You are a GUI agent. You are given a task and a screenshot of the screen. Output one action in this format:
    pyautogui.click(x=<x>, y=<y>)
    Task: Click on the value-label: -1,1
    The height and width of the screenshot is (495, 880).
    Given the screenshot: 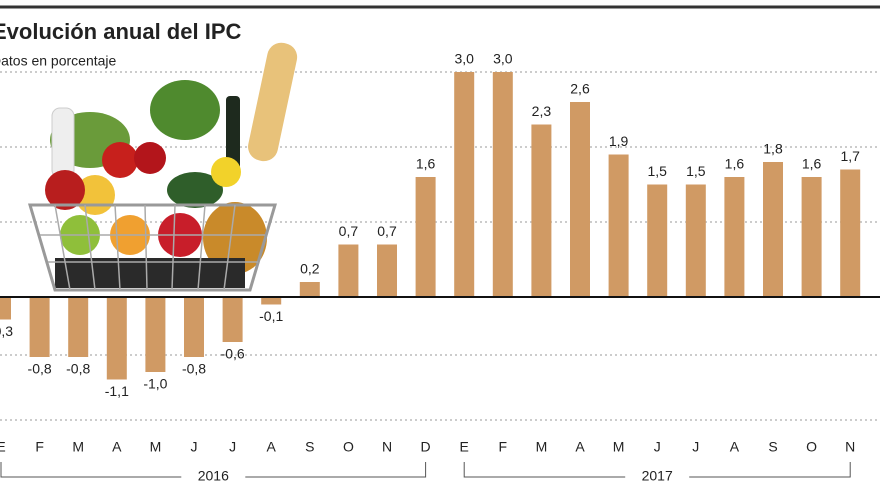 What is the action you would take?
    pyautogui.click(x=117, y=391)
    